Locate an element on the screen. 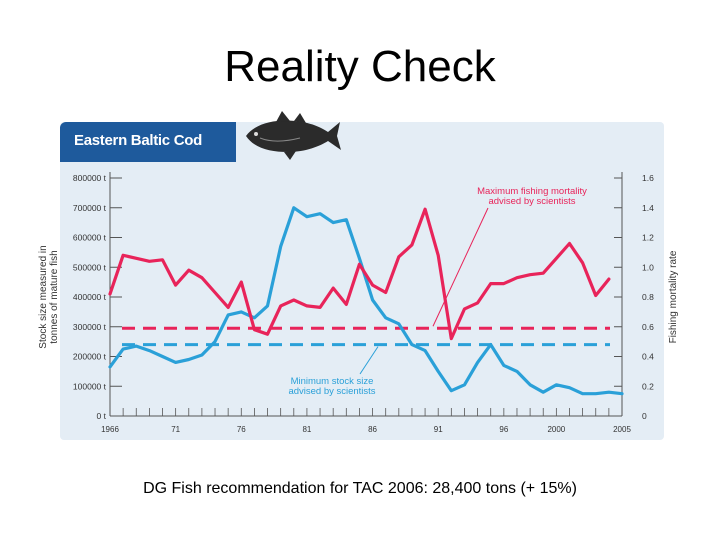  chart-header: Eastern Baltic Cod is located at coordinates (148, 142).